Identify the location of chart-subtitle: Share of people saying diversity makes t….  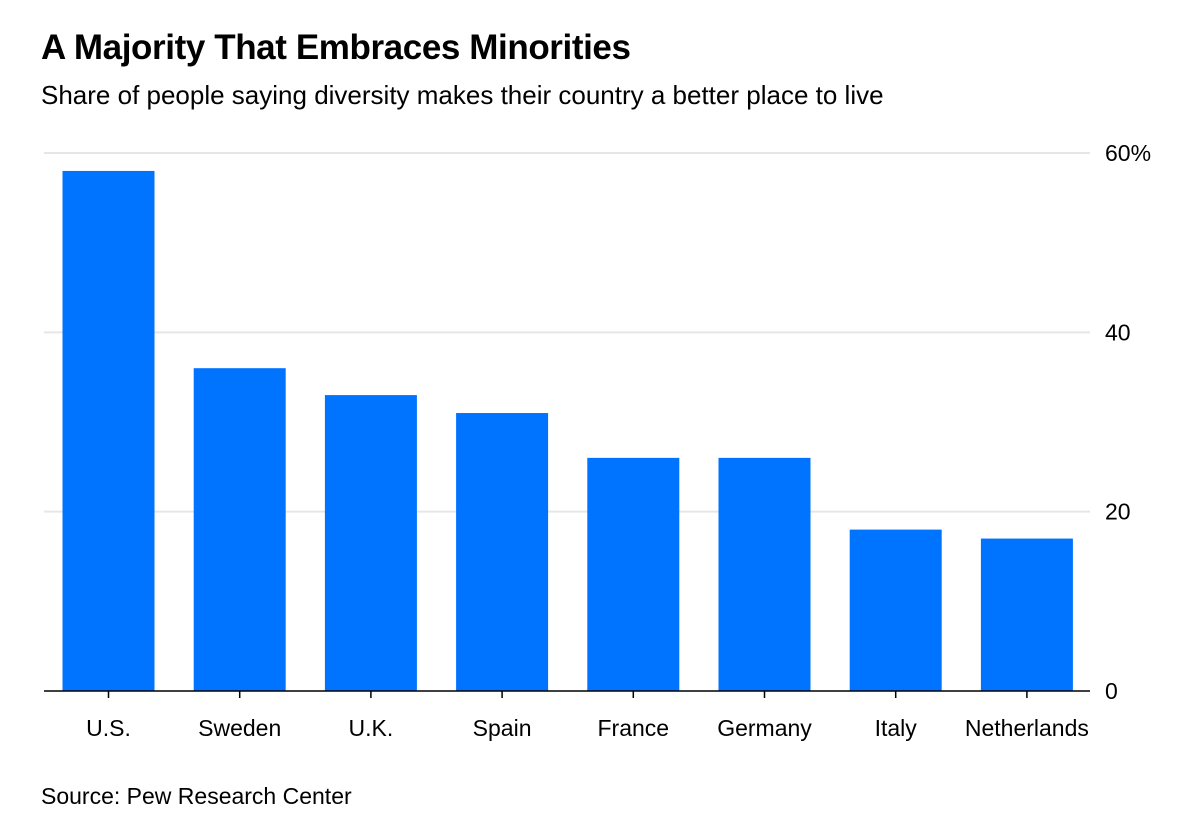
(462, 95).